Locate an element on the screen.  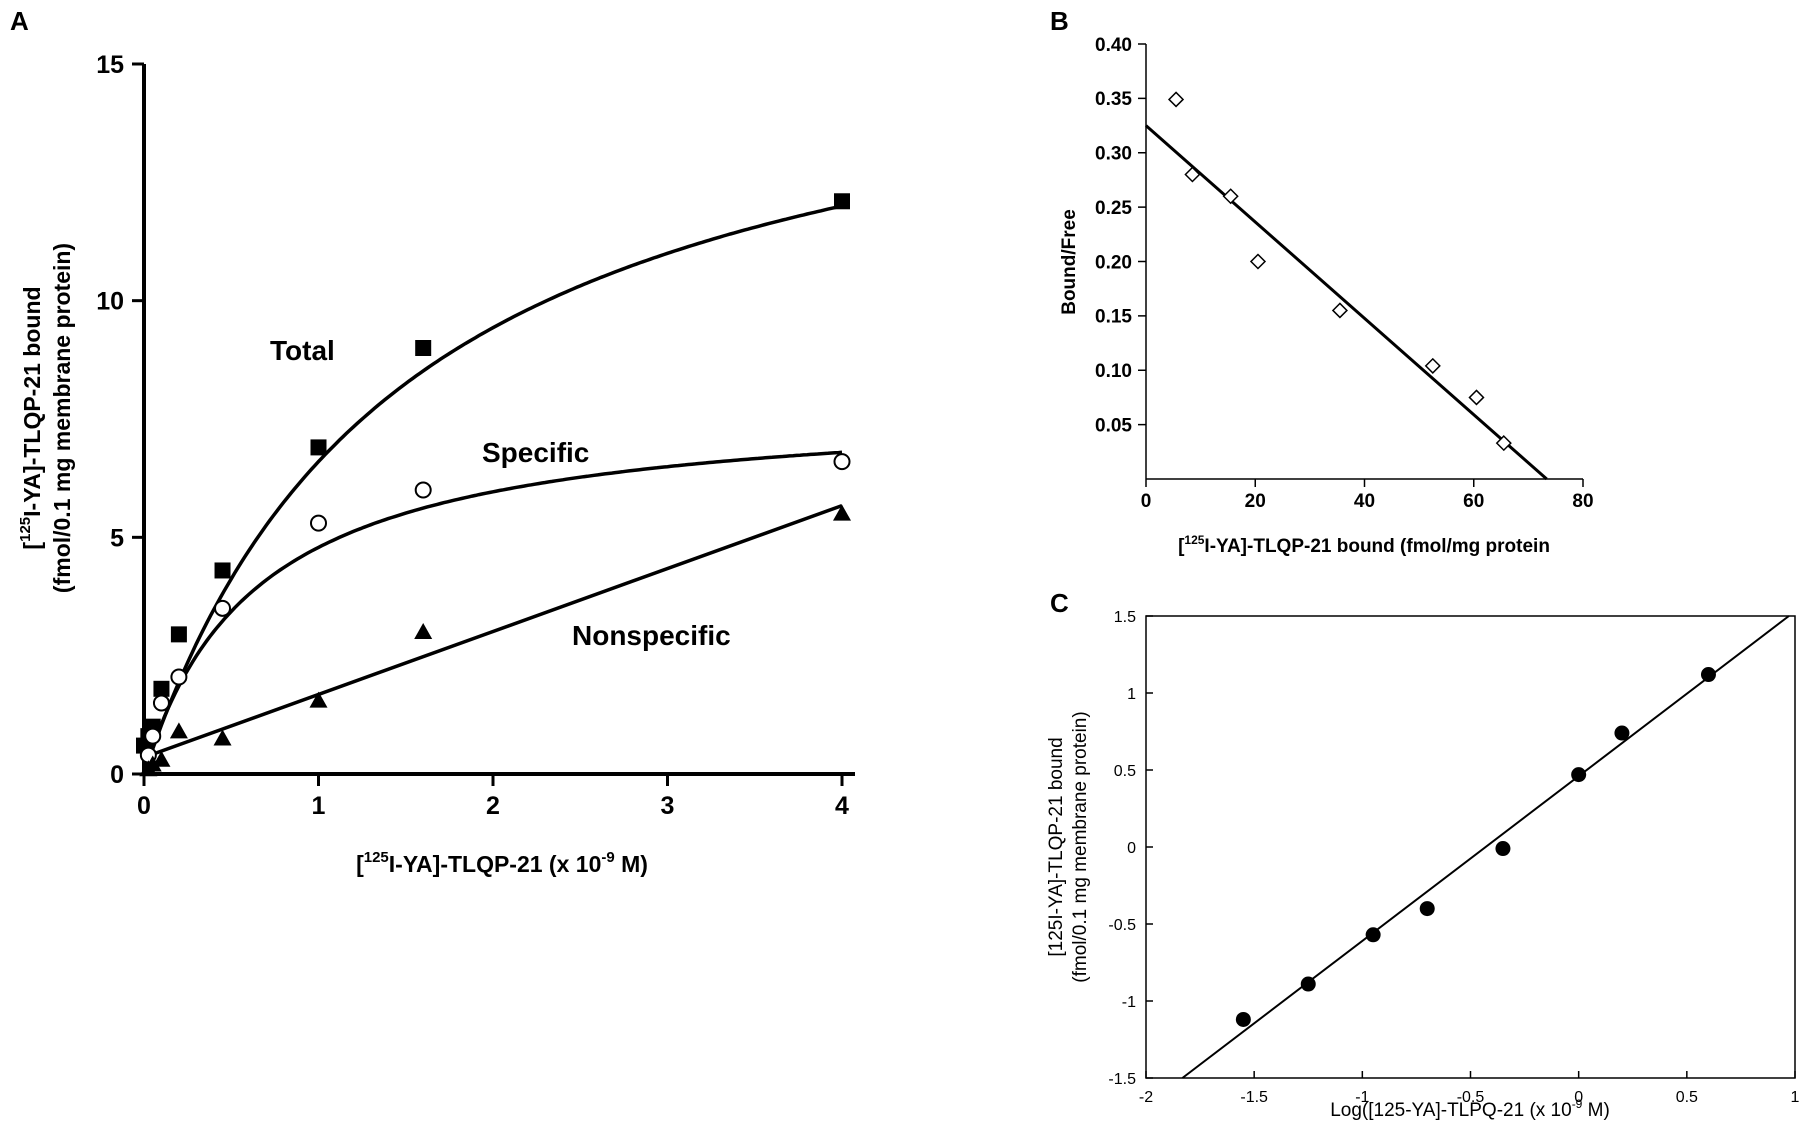
a-x-axis-label: [125I-YA]-TLQP-21 (x 10-9 M) is located at coordinates (502, 863).